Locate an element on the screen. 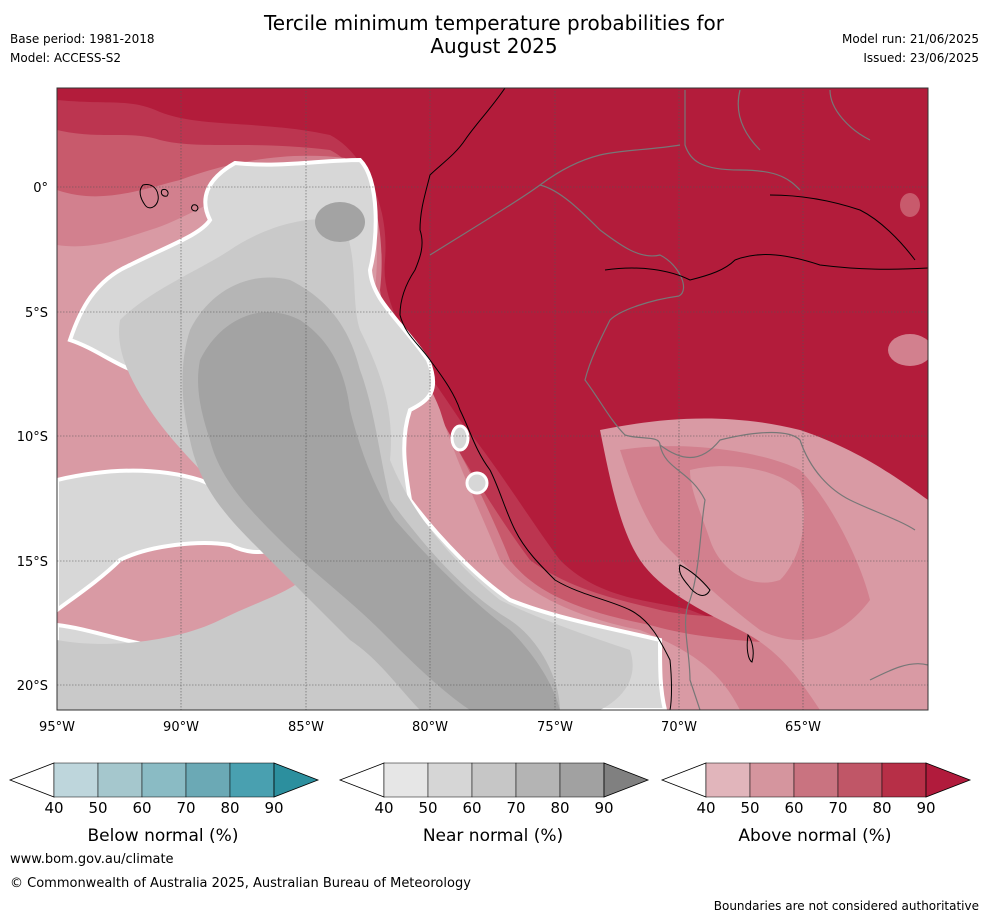 The width and height of the screenshot is (988, 919). colorbar-legend: 40 50 60 70 80 90 40 50 60 70 80 90 40 50 60 70 80 90 is located at coordinates (490, 789).